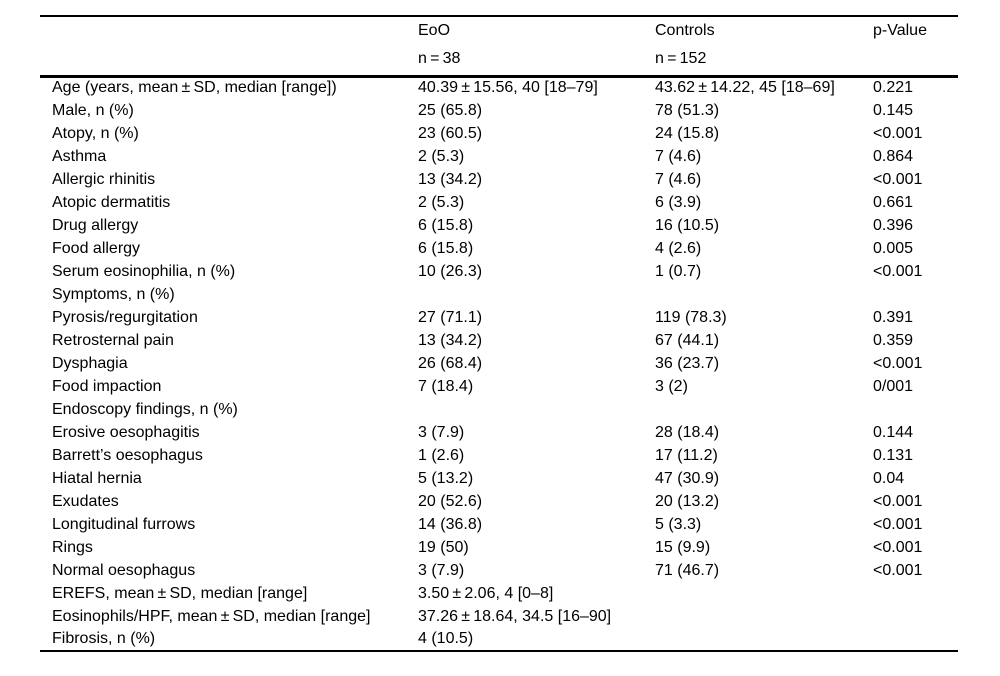 This screenshot has width=1000, height=676. What do you see at coordinates (90, 363) in the screenshot?
I see `row-label: Dysphagia` at bounding box center [90, 363].